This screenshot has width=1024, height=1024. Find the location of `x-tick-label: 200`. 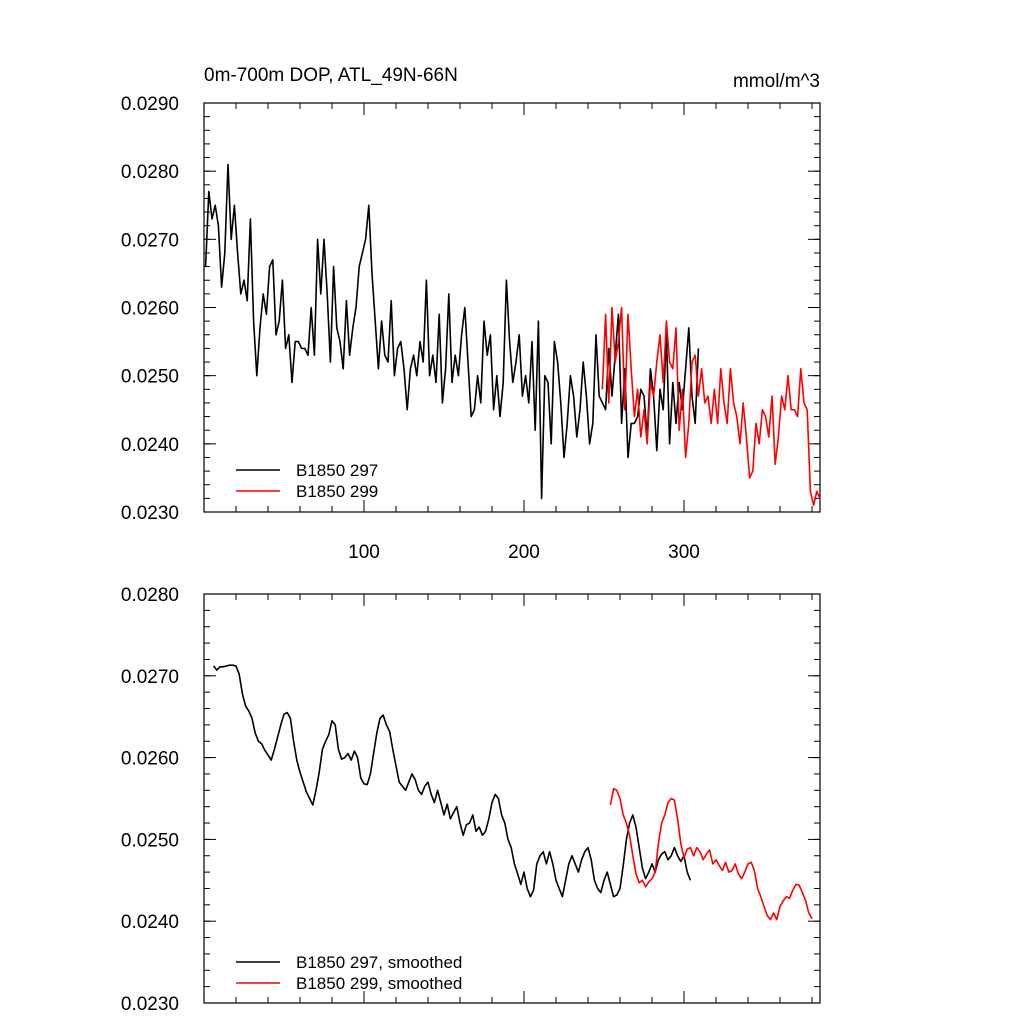

x-tick-label: 200 is located at coordinates (524, 552).